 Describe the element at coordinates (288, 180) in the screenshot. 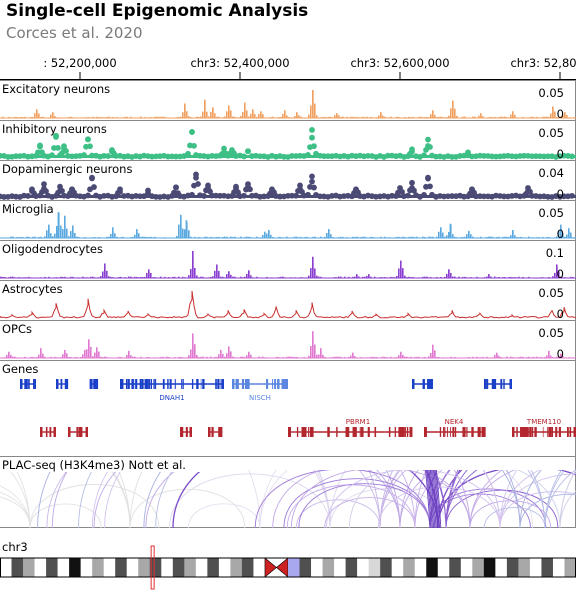

I see `track-dopaminergic: Dopaminergic neurons 0.04 0` at that location.